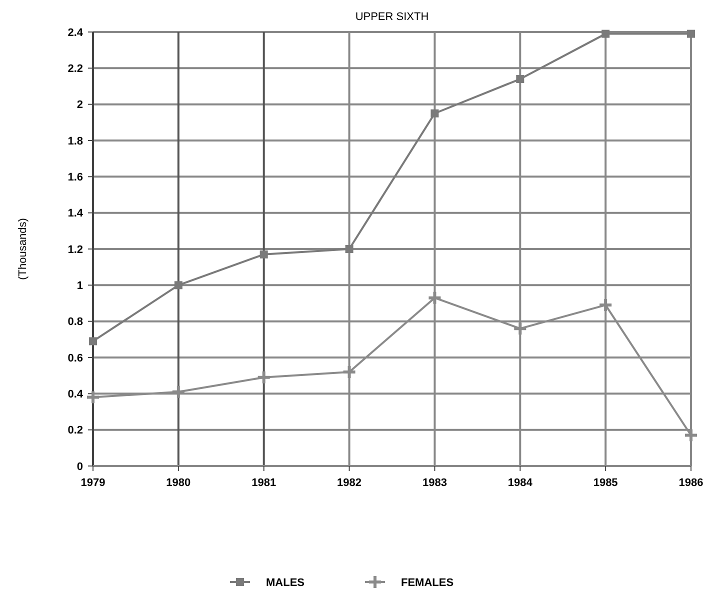  What do you see at coordinates (76, 394) in the screenshot?
I see `y-tick-label: 0.4` at bounding box center [76, 394].